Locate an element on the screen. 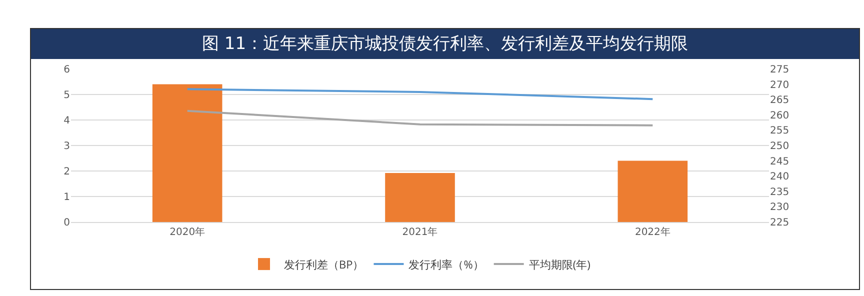 The height and width of the screenshot is (296, 864). y-tick-label: 2 is located at coordinates (67, 172).